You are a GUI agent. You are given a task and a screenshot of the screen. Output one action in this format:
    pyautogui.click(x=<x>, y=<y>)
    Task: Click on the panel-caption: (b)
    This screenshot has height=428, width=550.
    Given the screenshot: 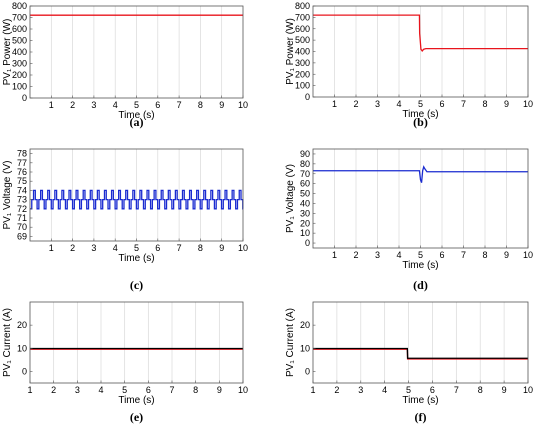 What is the action you would take?
    pyautogui.click(x=420, y=122)
    